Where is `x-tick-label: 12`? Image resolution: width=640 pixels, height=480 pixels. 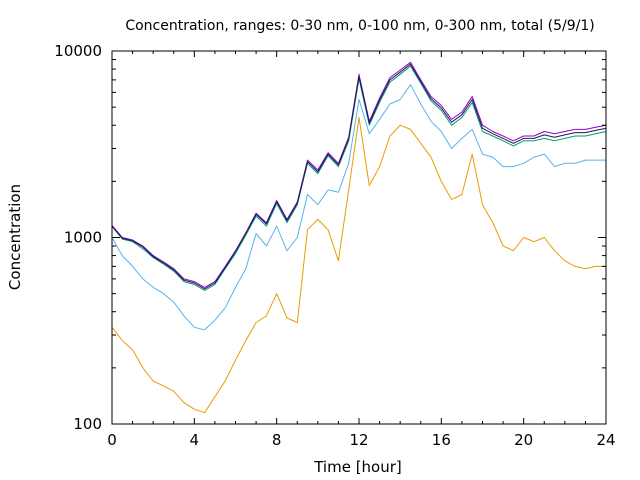 x-tick-label: 12 is located at coordinates (358, 440).